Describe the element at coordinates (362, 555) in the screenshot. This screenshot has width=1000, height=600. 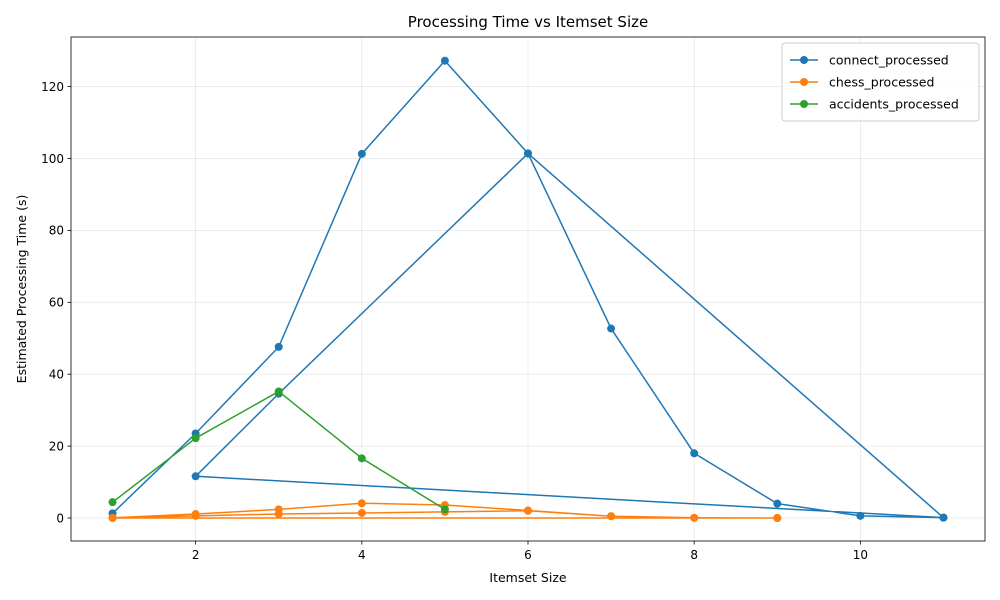
I see `x-tick-label: 4` at that location.